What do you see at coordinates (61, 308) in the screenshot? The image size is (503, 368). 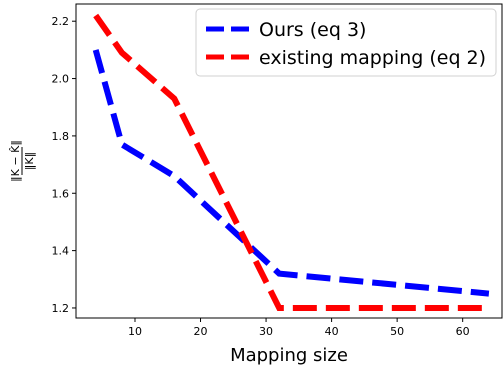 I see `y-tick-label: 1.2` at bounding box center [61, 308].